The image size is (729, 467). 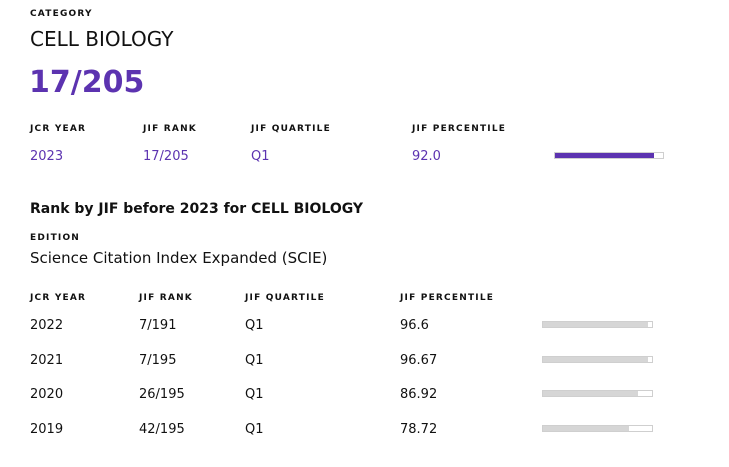 What do you see at coordinates (260, 156) in the screenshot?
I see `current-quartile: Q1` at bounding box center [260, 156].